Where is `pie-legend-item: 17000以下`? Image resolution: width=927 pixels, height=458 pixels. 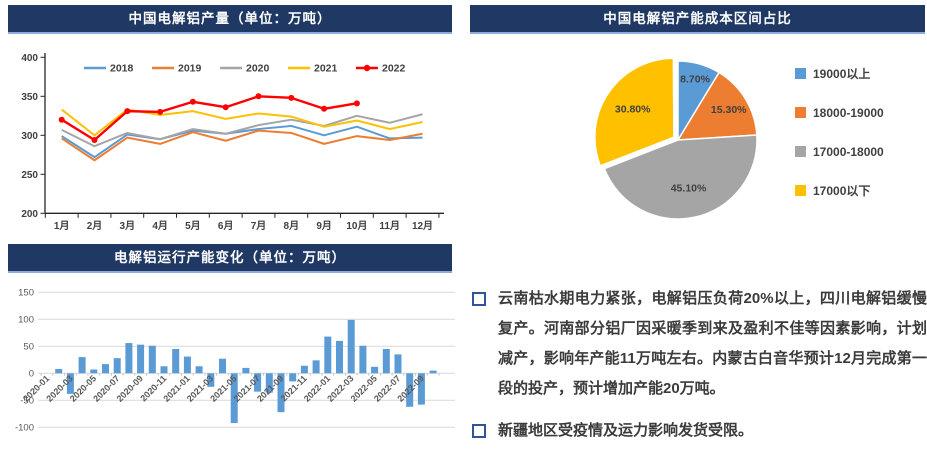 pie-legend-item: 17000以下 is located at coordinates (839, 191).